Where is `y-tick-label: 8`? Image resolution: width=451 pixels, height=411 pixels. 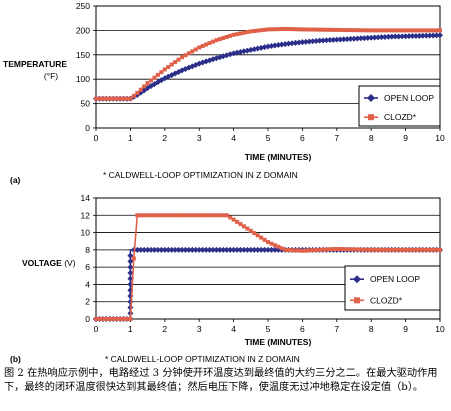
y-tick-label: 8 is located at coordinates (87, 250).